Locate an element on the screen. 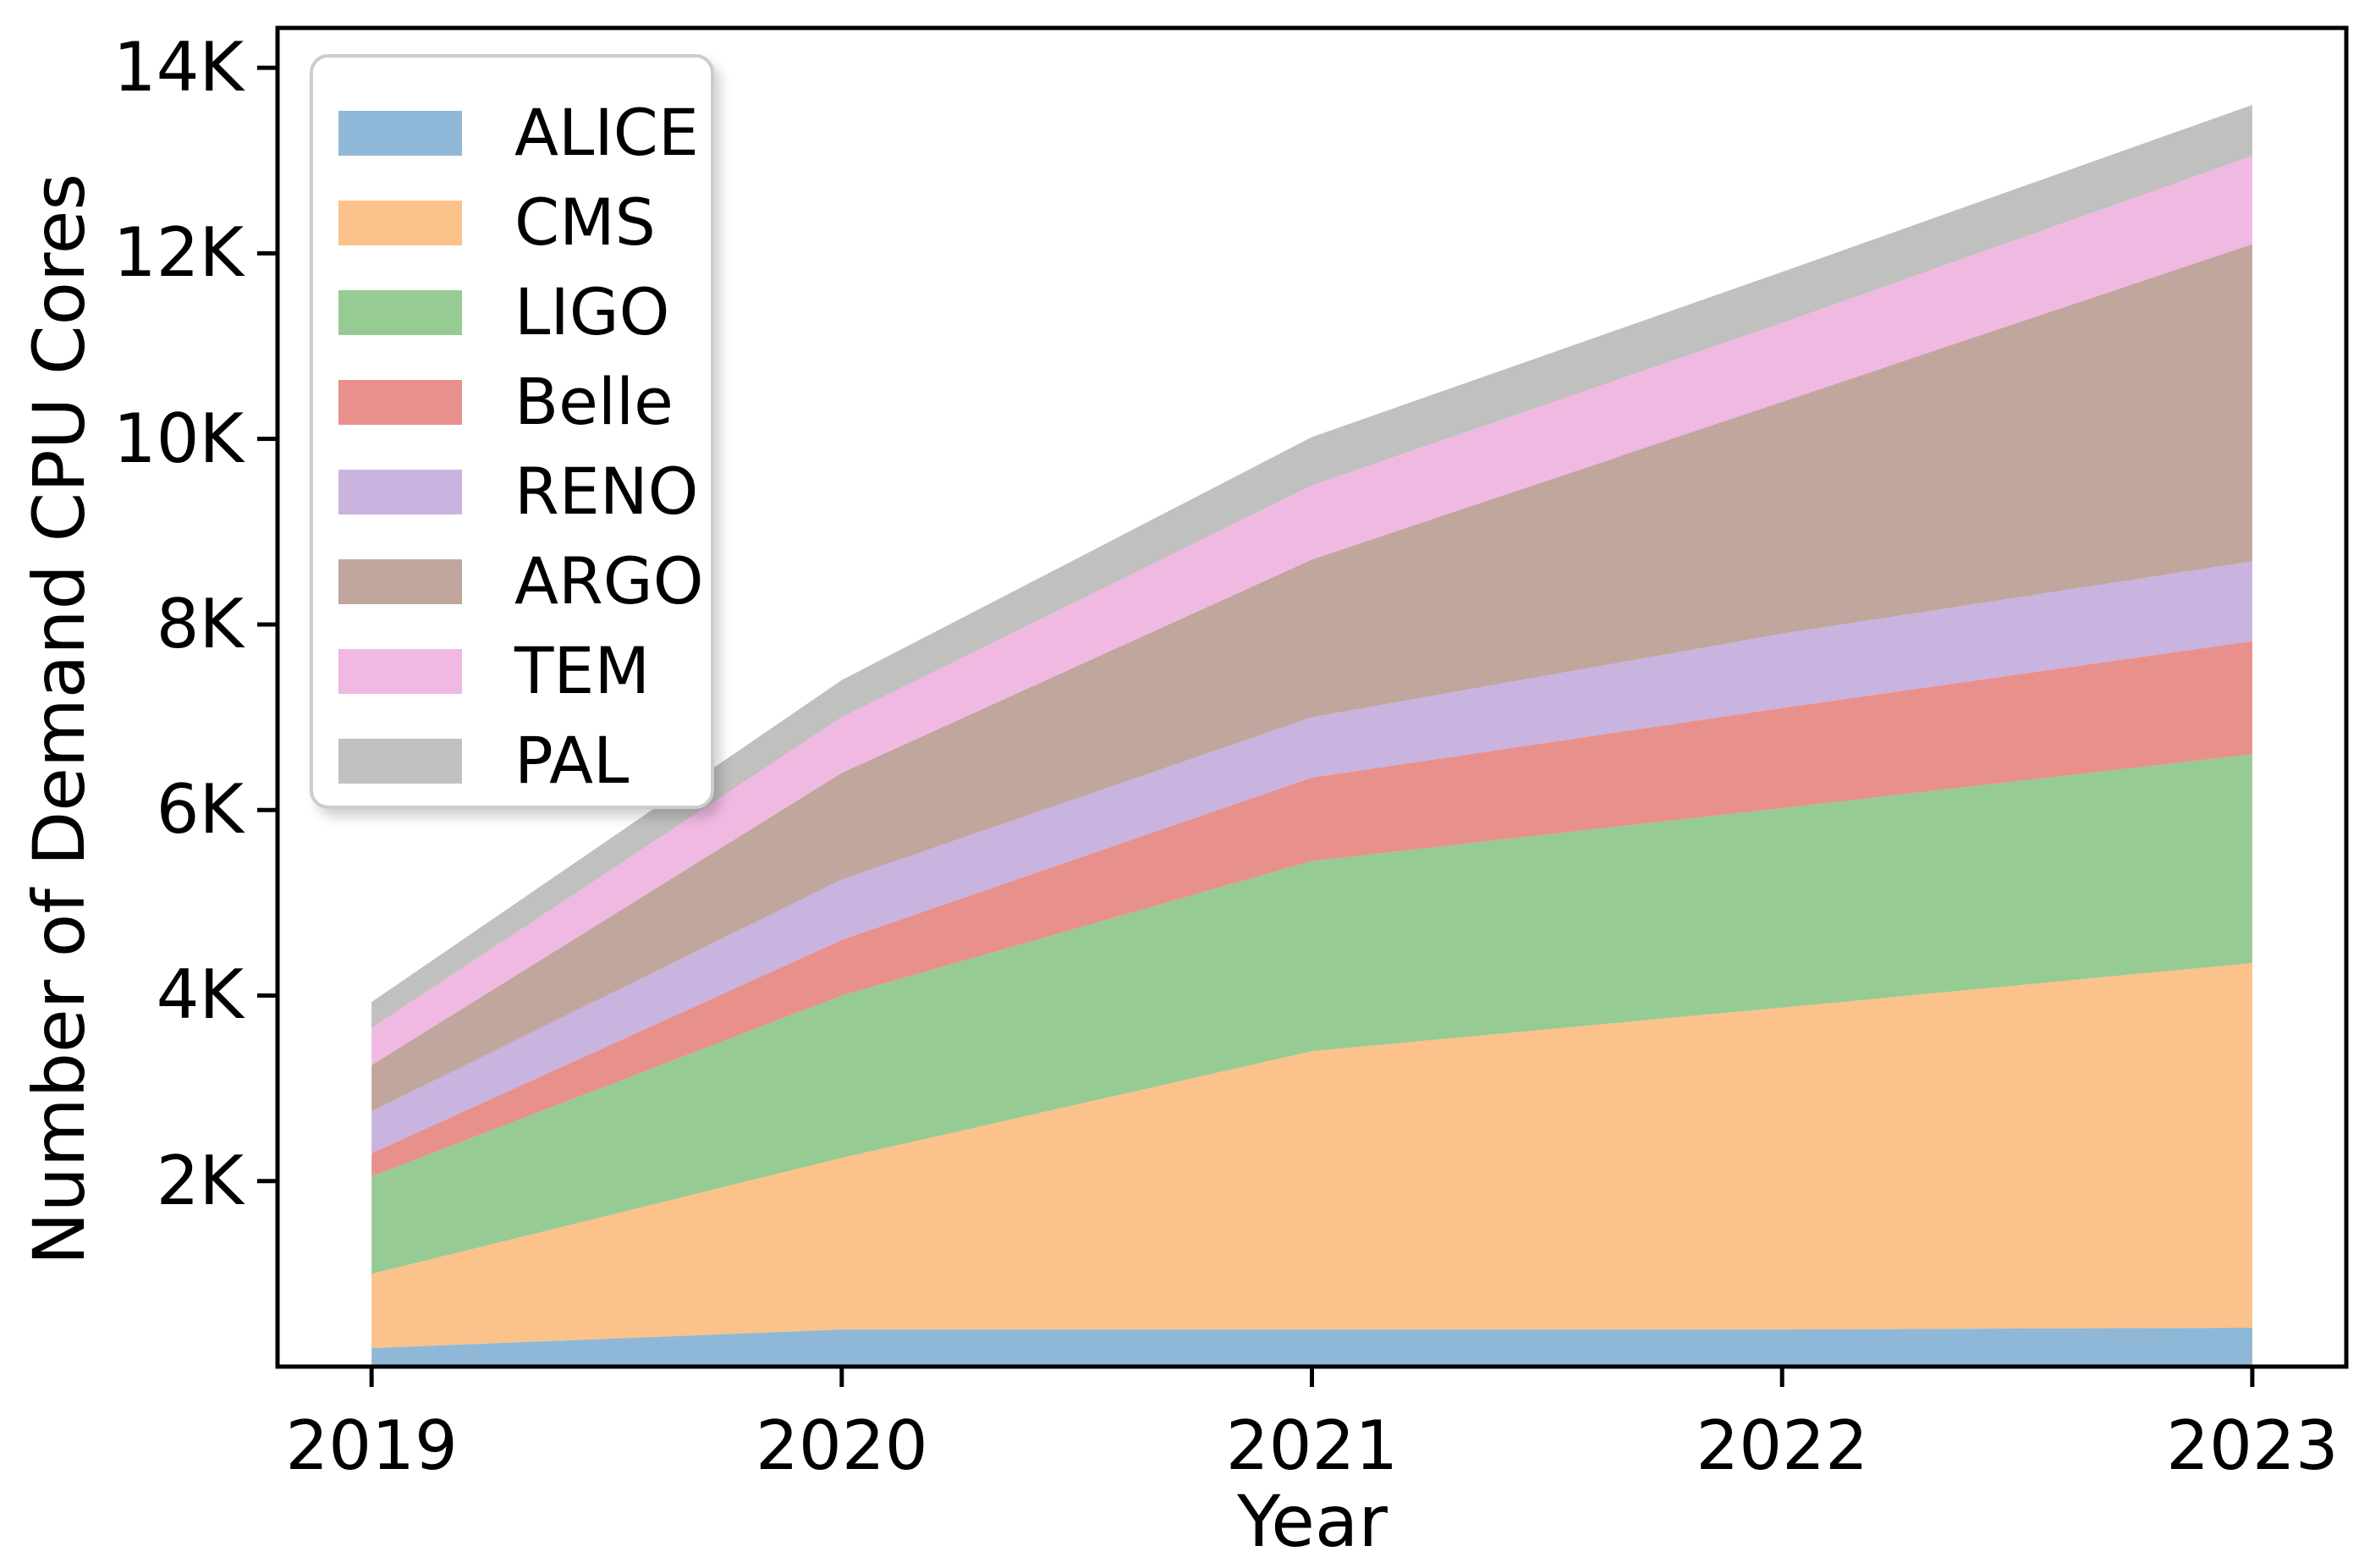  y-tick-label: 14K is located at coordinates (178, 67).